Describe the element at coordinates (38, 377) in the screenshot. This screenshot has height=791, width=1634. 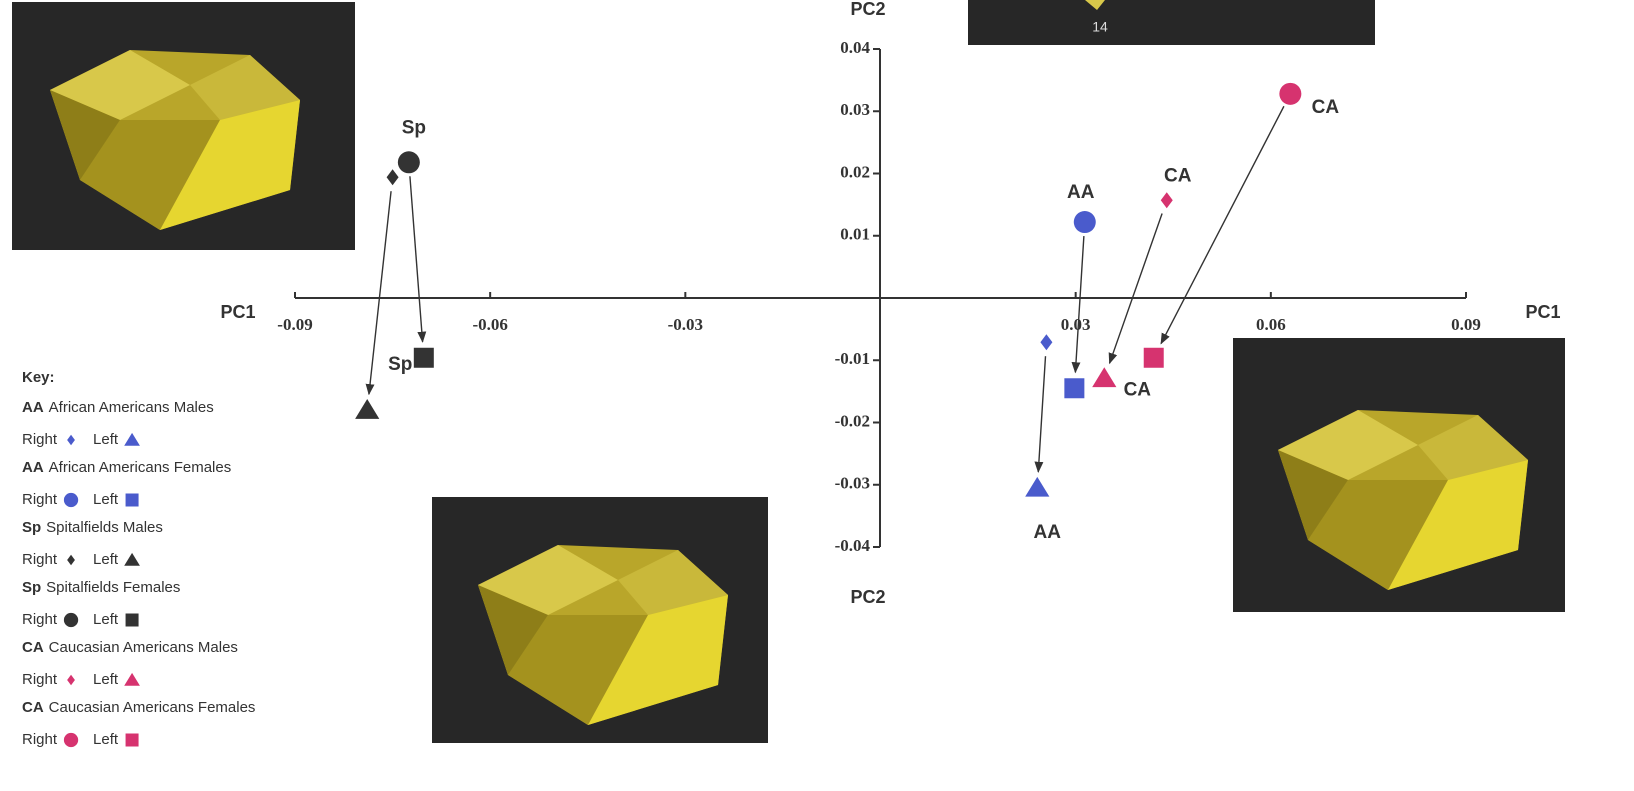
I see `legend-title: Key:` at that location.